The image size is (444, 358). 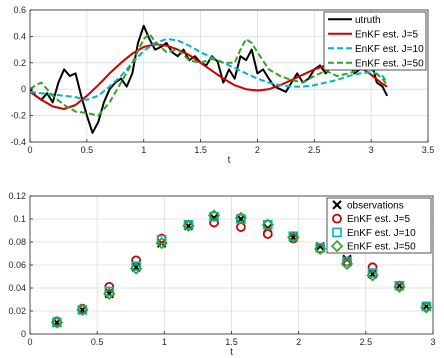 What do you see at coordinates (209, 69) in the screenshot?
I see `series-3-line` at bounding box center [209, 69].